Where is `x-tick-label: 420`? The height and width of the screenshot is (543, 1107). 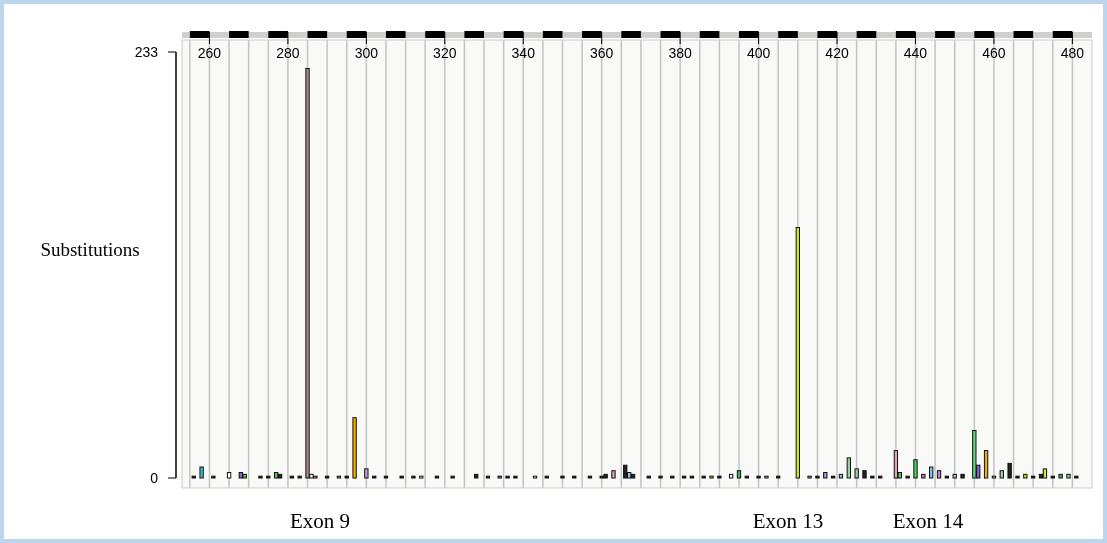 x-tick-label: 420 is located at coordinates (837, 53).